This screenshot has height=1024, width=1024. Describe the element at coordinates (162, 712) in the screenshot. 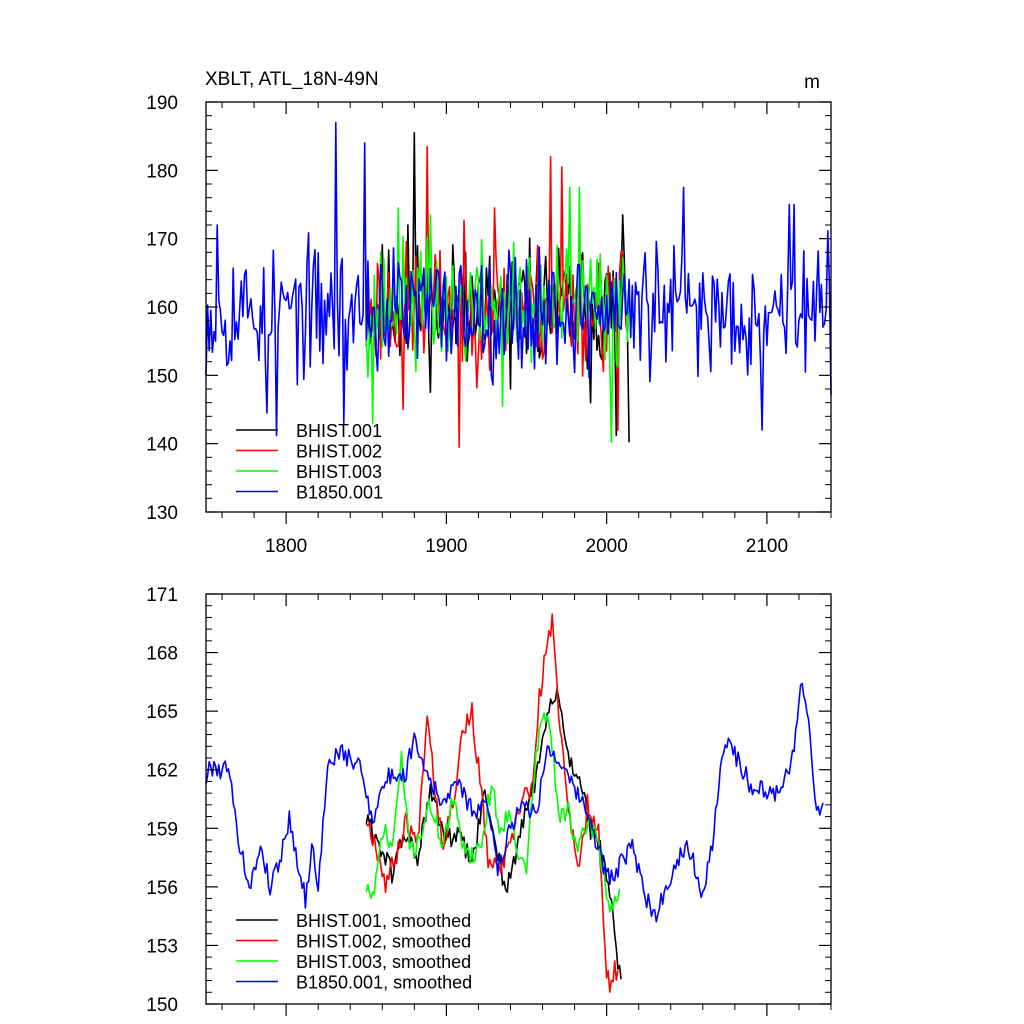

I see `ytick-label: 165` at that location.